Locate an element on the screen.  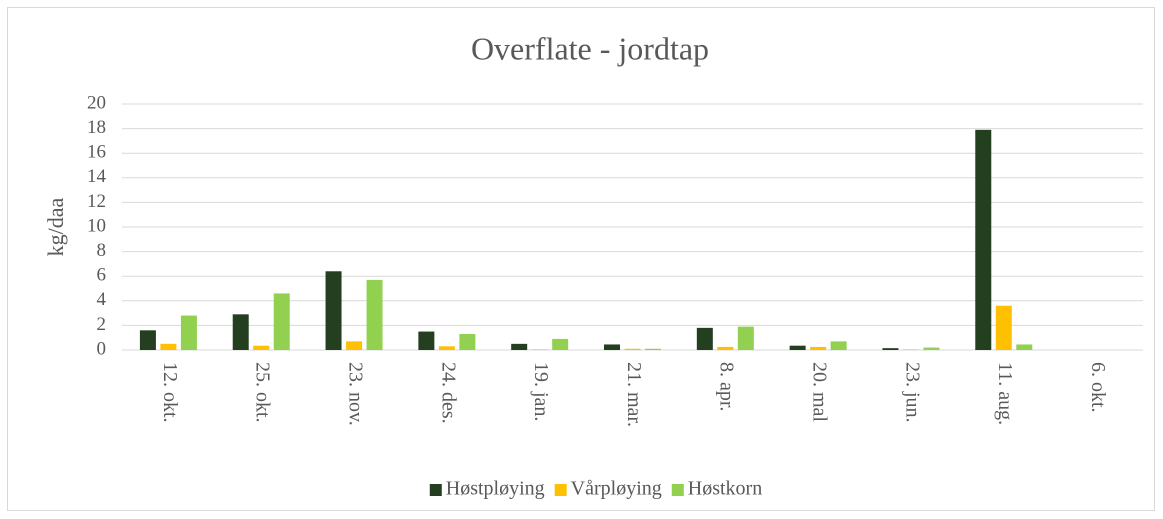
x-tick-label: 6. okt. is located at coordinates (1098, 387).